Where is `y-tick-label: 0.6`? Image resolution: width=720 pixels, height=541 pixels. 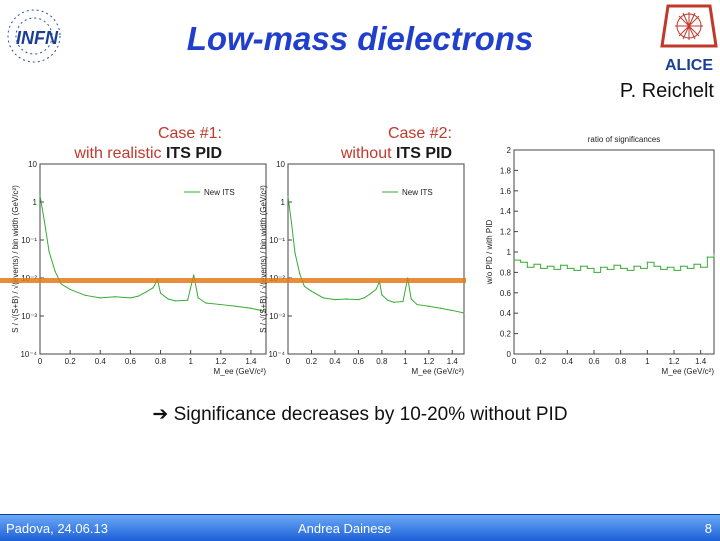
y-tick-label: 0.6 is located at coordinates (506, 293).